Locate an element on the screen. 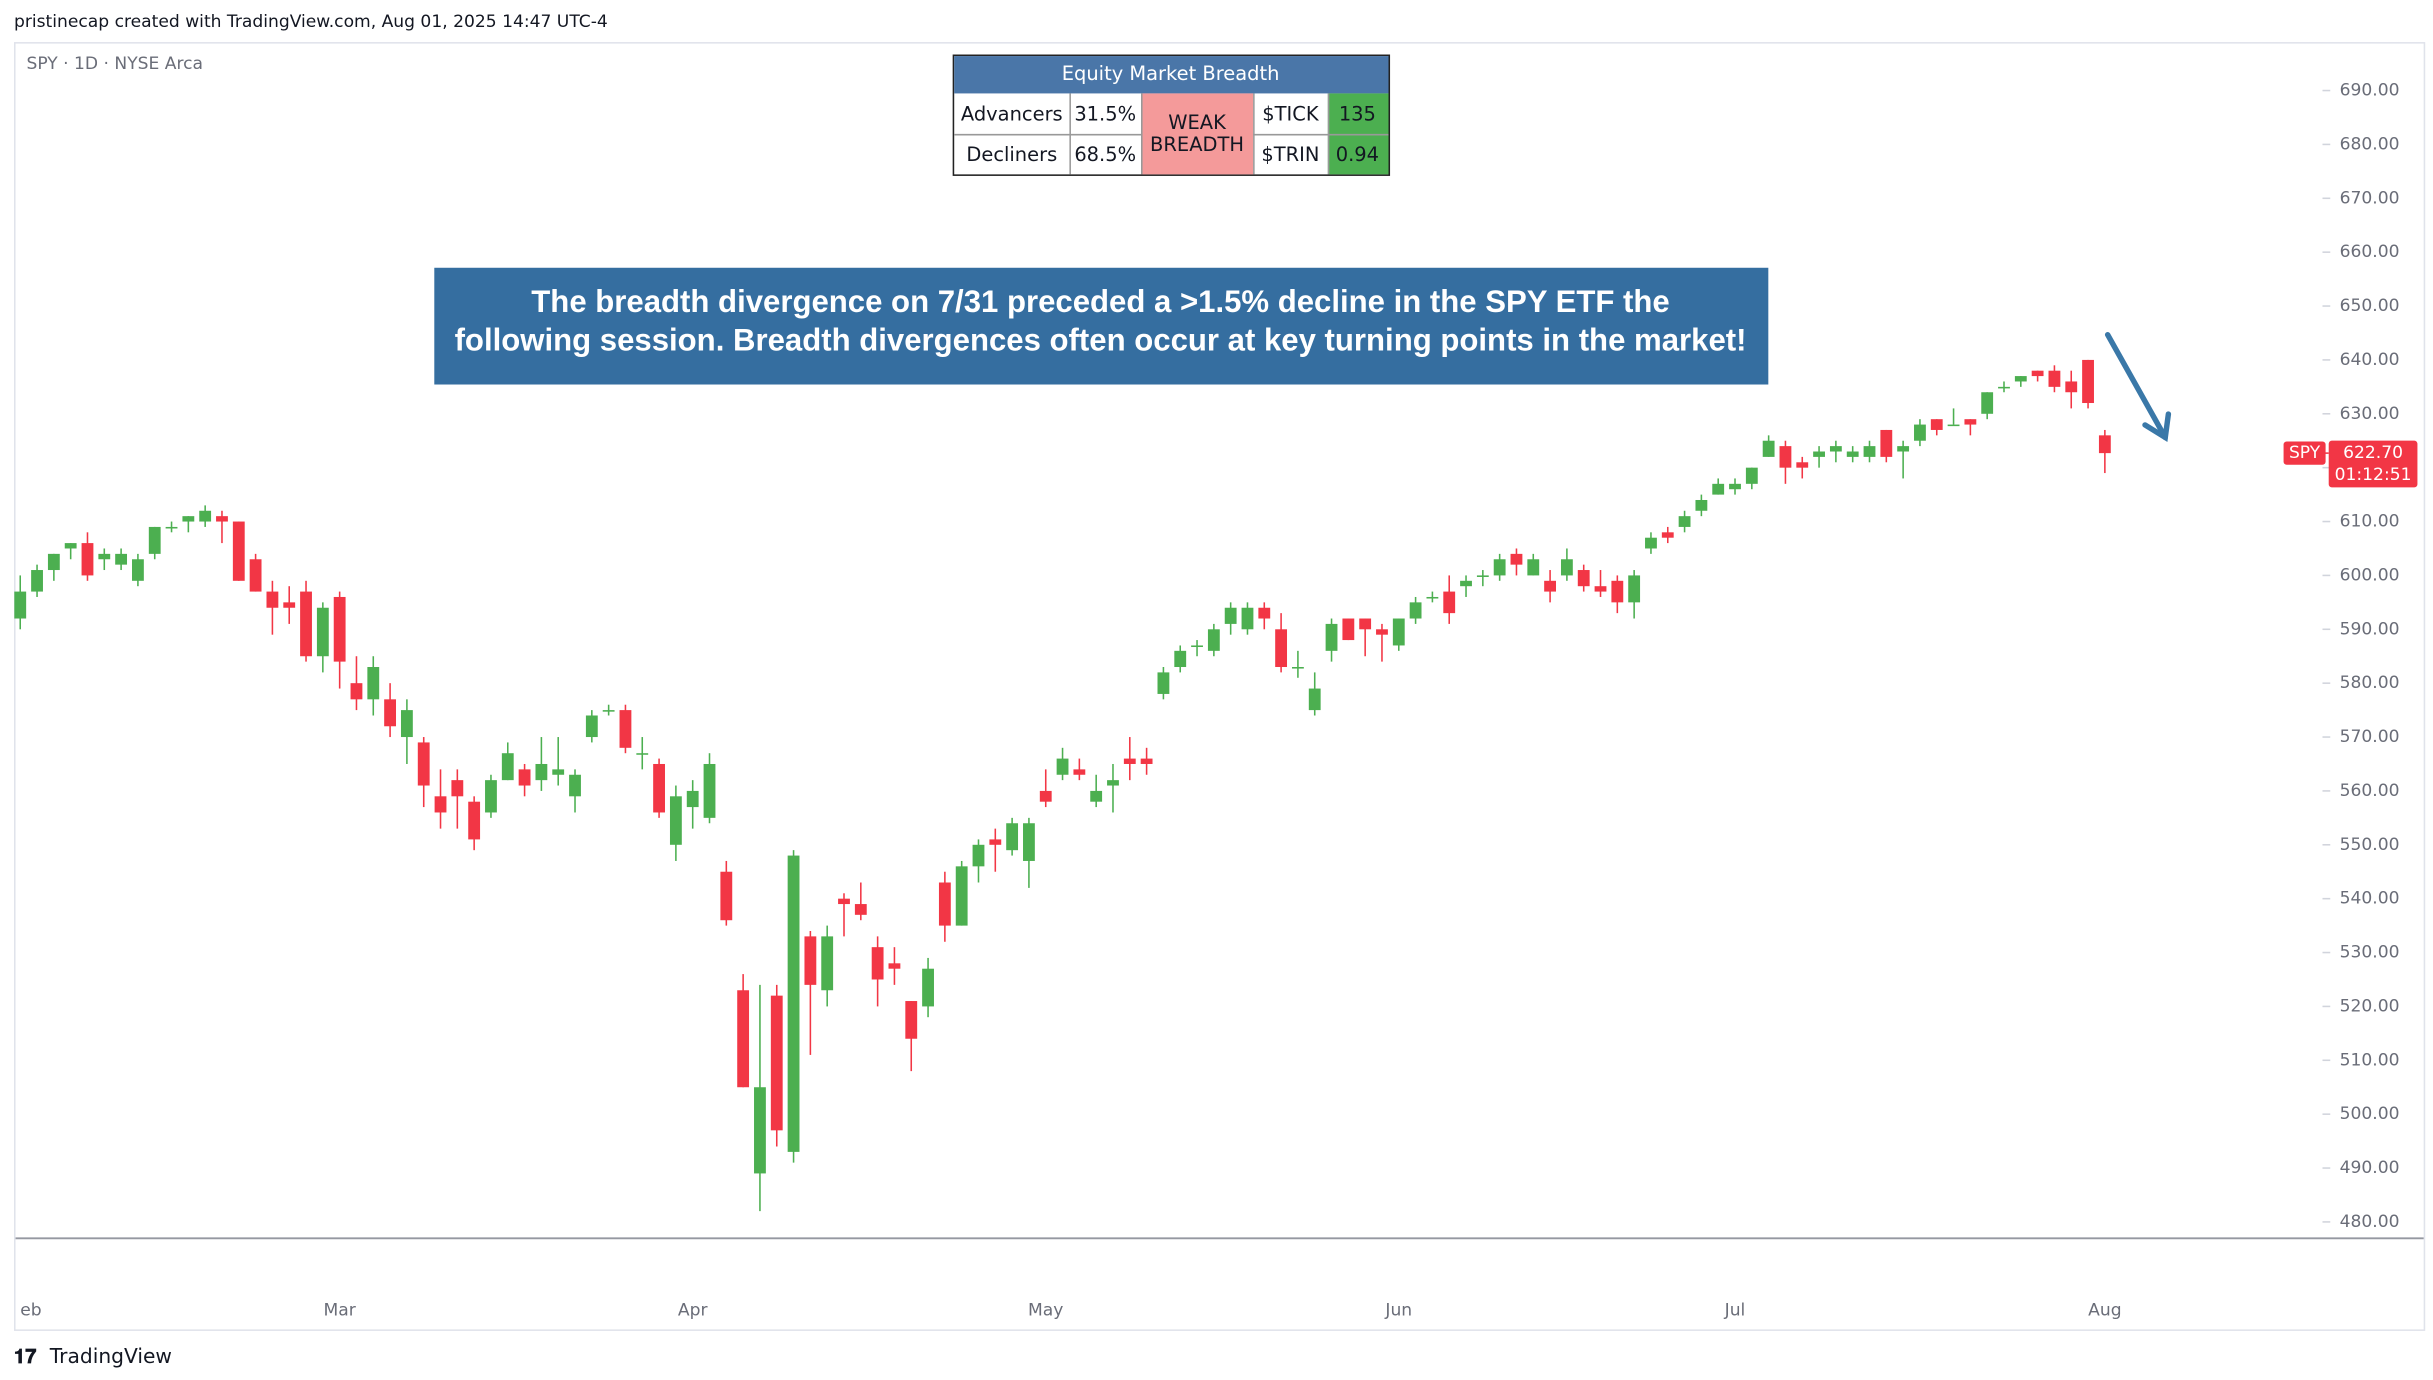 This screenshot has height=1380, width=2433. y-tick-label: 540.00 is located at coordinates (2370, 899).